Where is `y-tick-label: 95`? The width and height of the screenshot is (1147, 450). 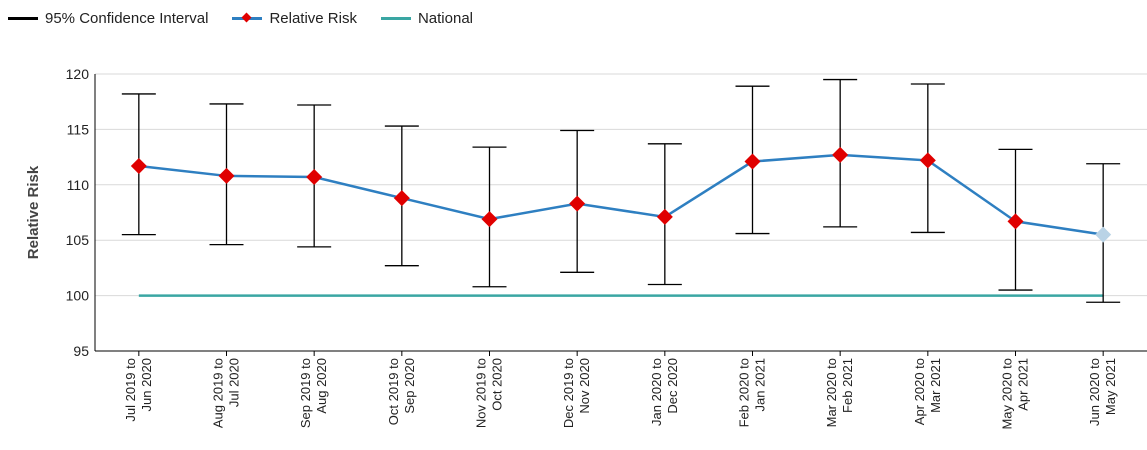
y-tick-label: 95 is located at coordinates (81, 351).